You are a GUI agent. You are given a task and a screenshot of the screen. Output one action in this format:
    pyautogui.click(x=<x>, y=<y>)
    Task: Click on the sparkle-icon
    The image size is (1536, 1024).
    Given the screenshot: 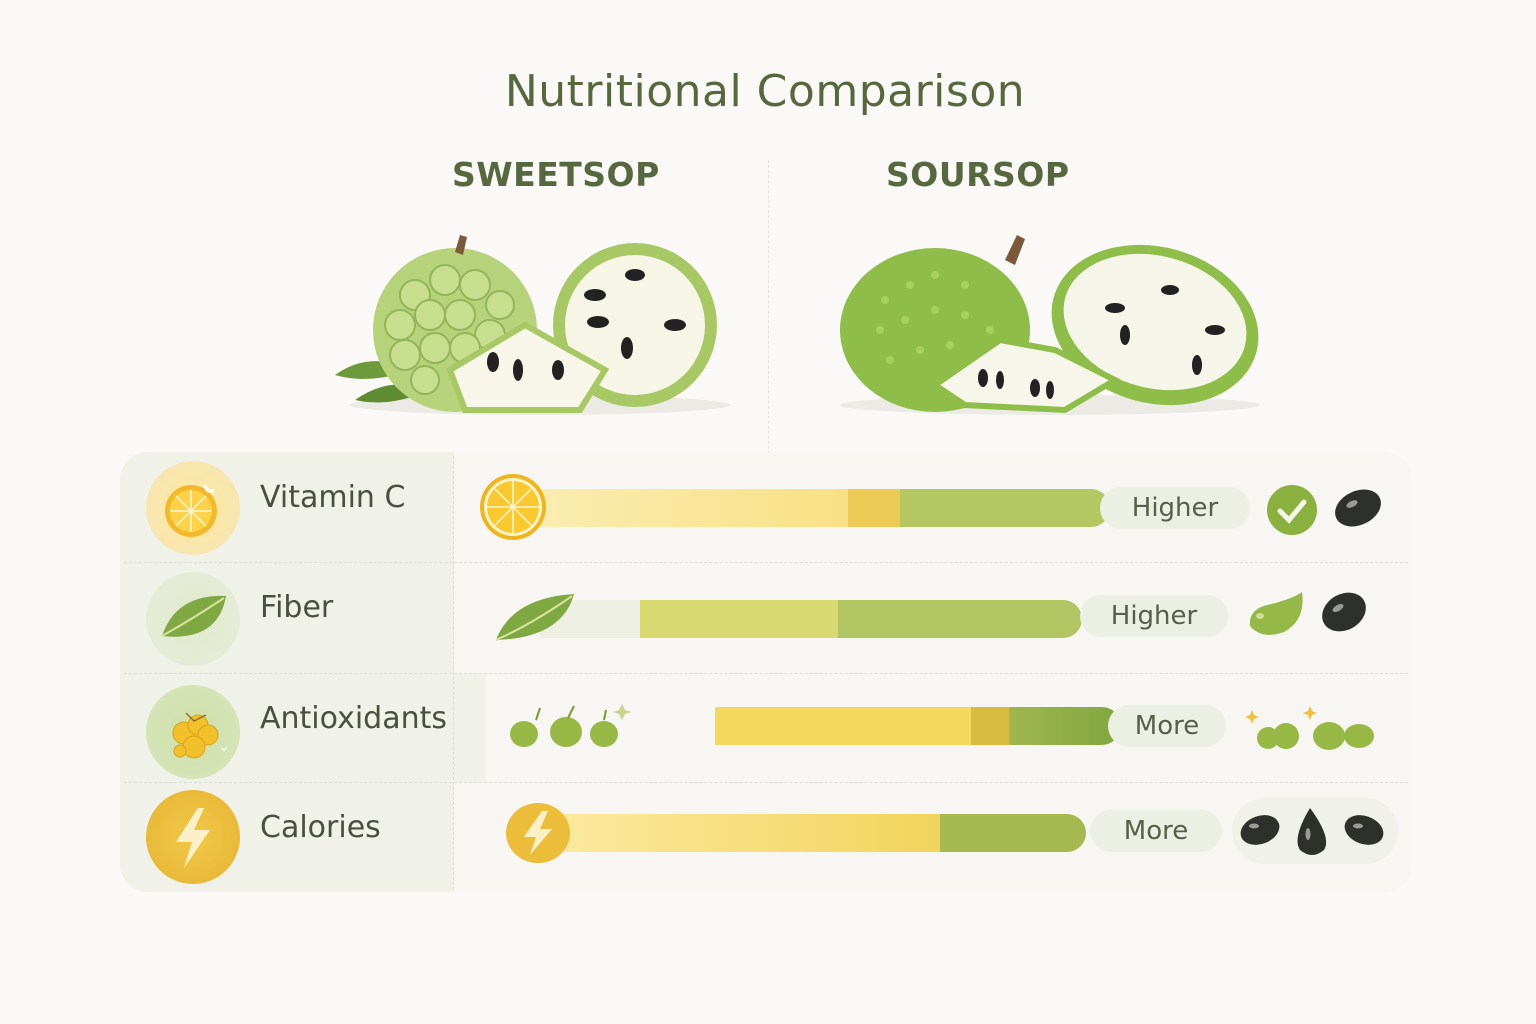 What is the action you would take?
    pyautogui.click(x=1314, y=730)
    